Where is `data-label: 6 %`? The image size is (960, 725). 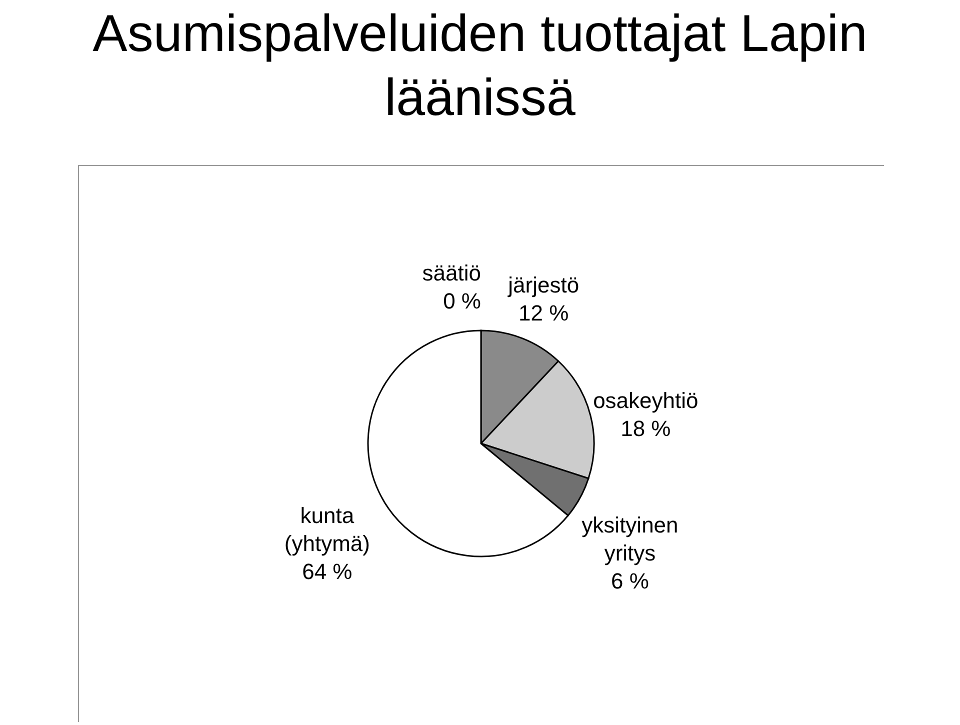 data-label: 6 % is located at coordinates (630, 581).